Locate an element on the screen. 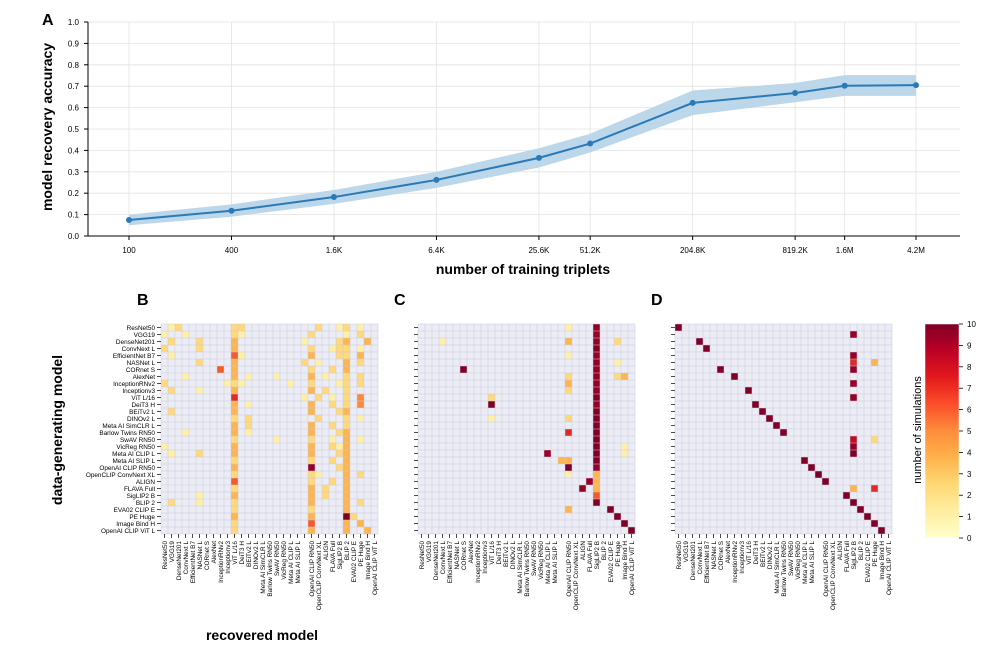 The width and height of the screenshot is (996, 648). col-label: VicReg RN50 is located at coordinates (541, 560).